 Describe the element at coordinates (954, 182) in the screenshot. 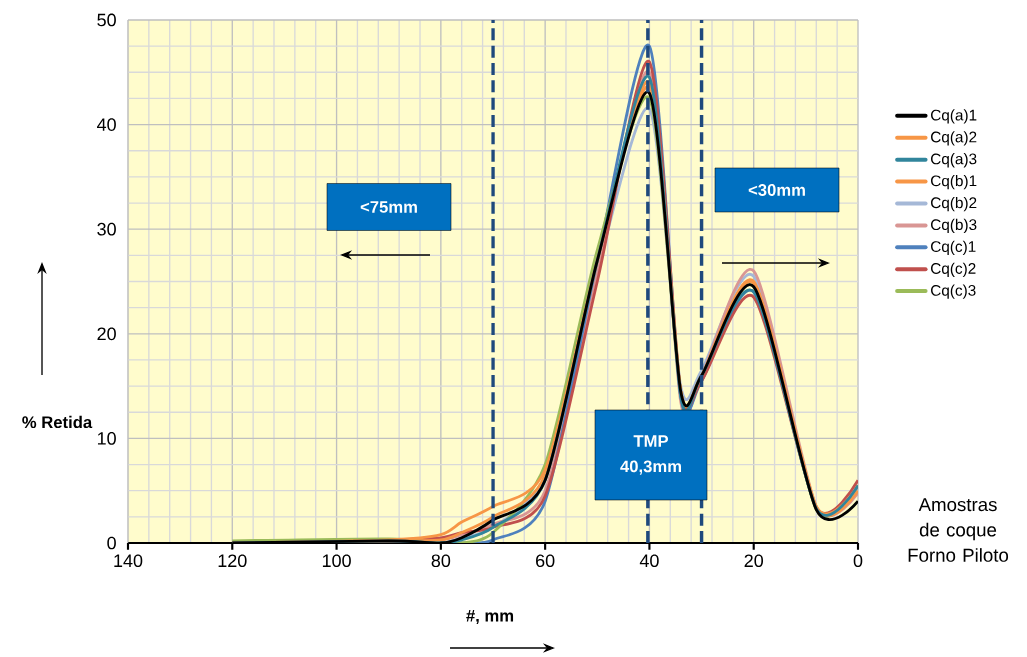

I see `legend-label: Cq(b)1` at that location.